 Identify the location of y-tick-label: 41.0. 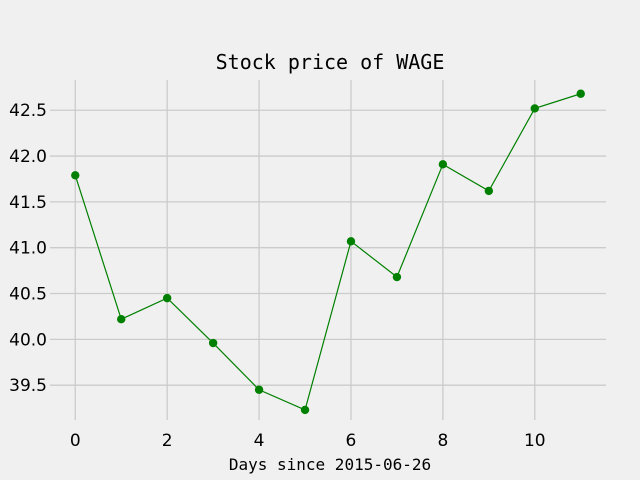
(28, 249).